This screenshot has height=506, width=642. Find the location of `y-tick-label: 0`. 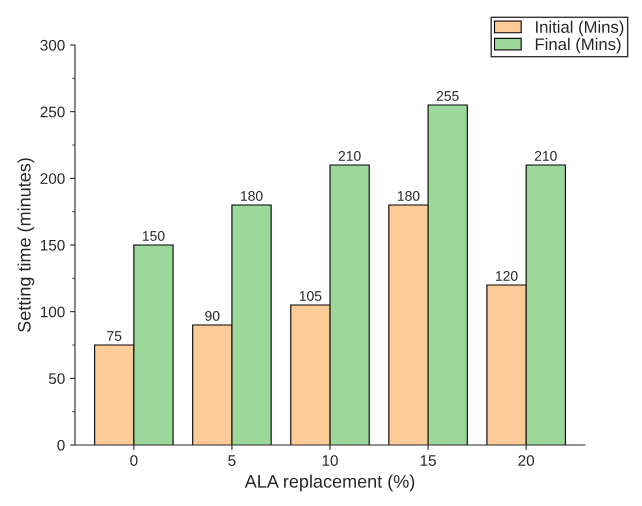

y-tick-label: 0 is located at coordinates (61, 445).